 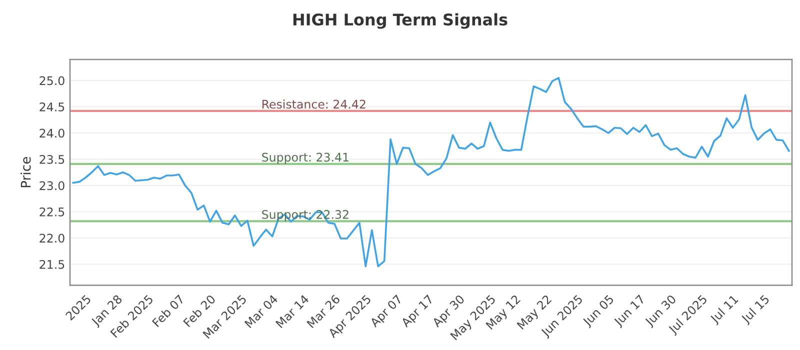 What do you see at coordinates (314, 104) in the screenshot?
I see `ref-line-label: Resistance: 24.42` at bounding box center [314, 104].